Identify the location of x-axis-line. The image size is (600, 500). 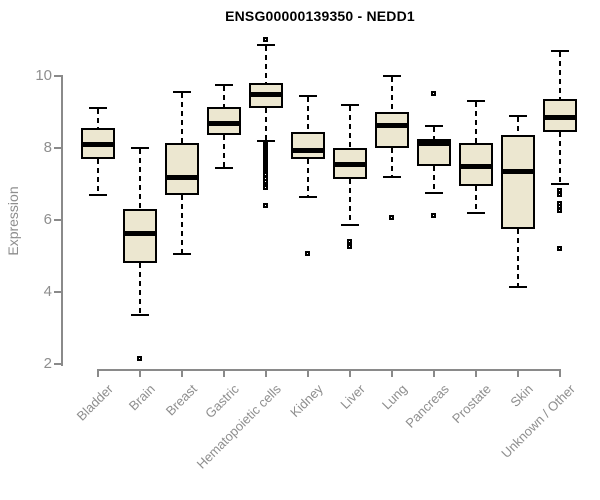
(329, 370).